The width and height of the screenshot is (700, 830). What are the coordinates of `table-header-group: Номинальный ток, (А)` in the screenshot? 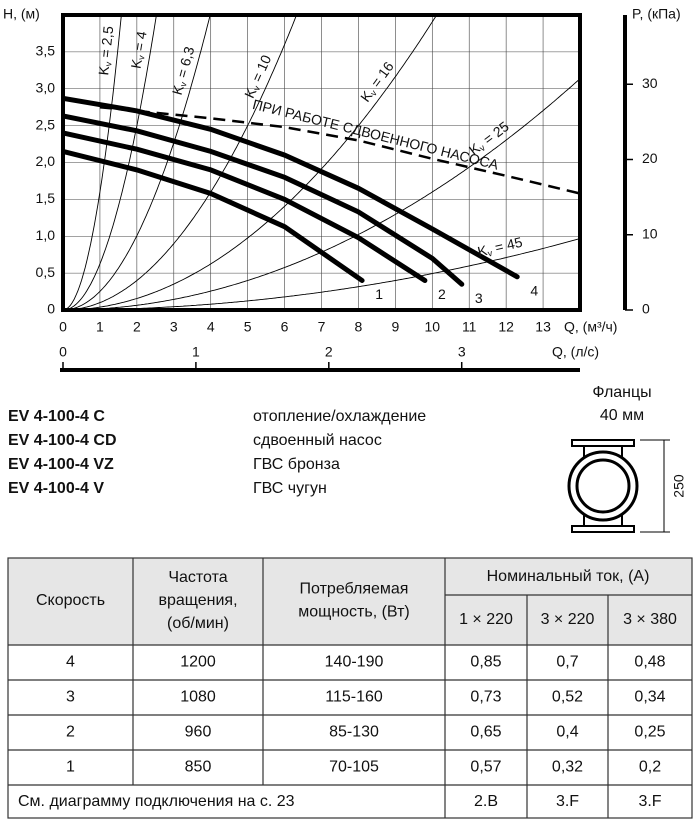 It's located at (568, 576).